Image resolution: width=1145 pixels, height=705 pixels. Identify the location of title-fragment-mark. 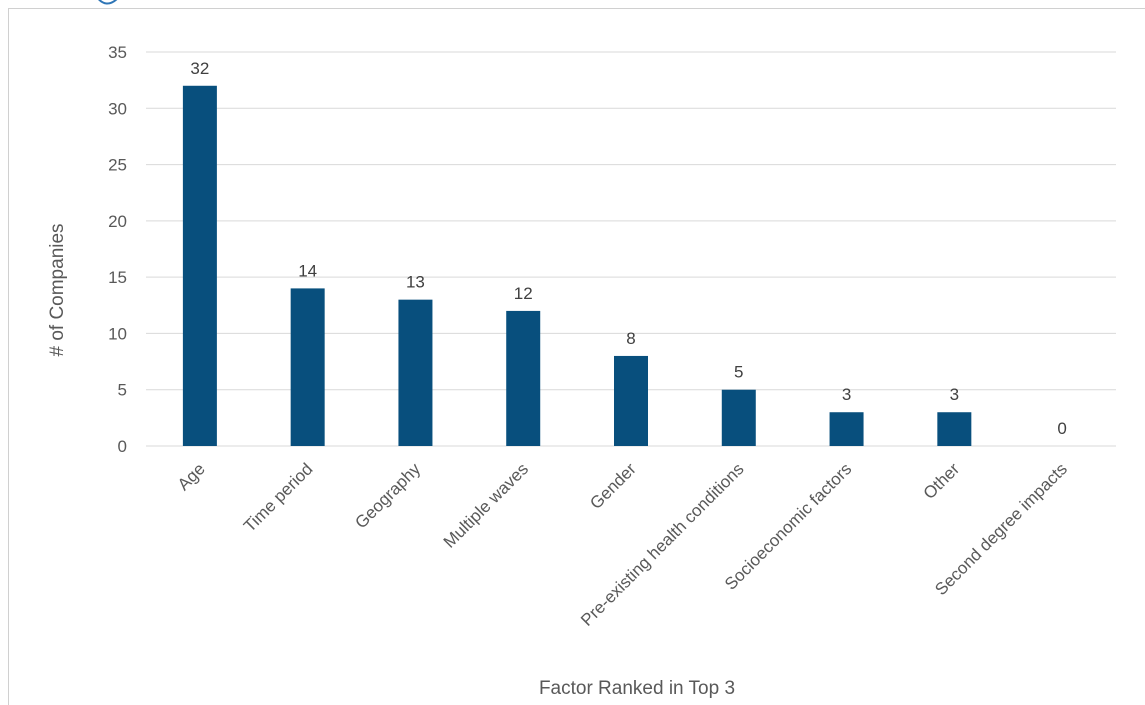
(108, 2).